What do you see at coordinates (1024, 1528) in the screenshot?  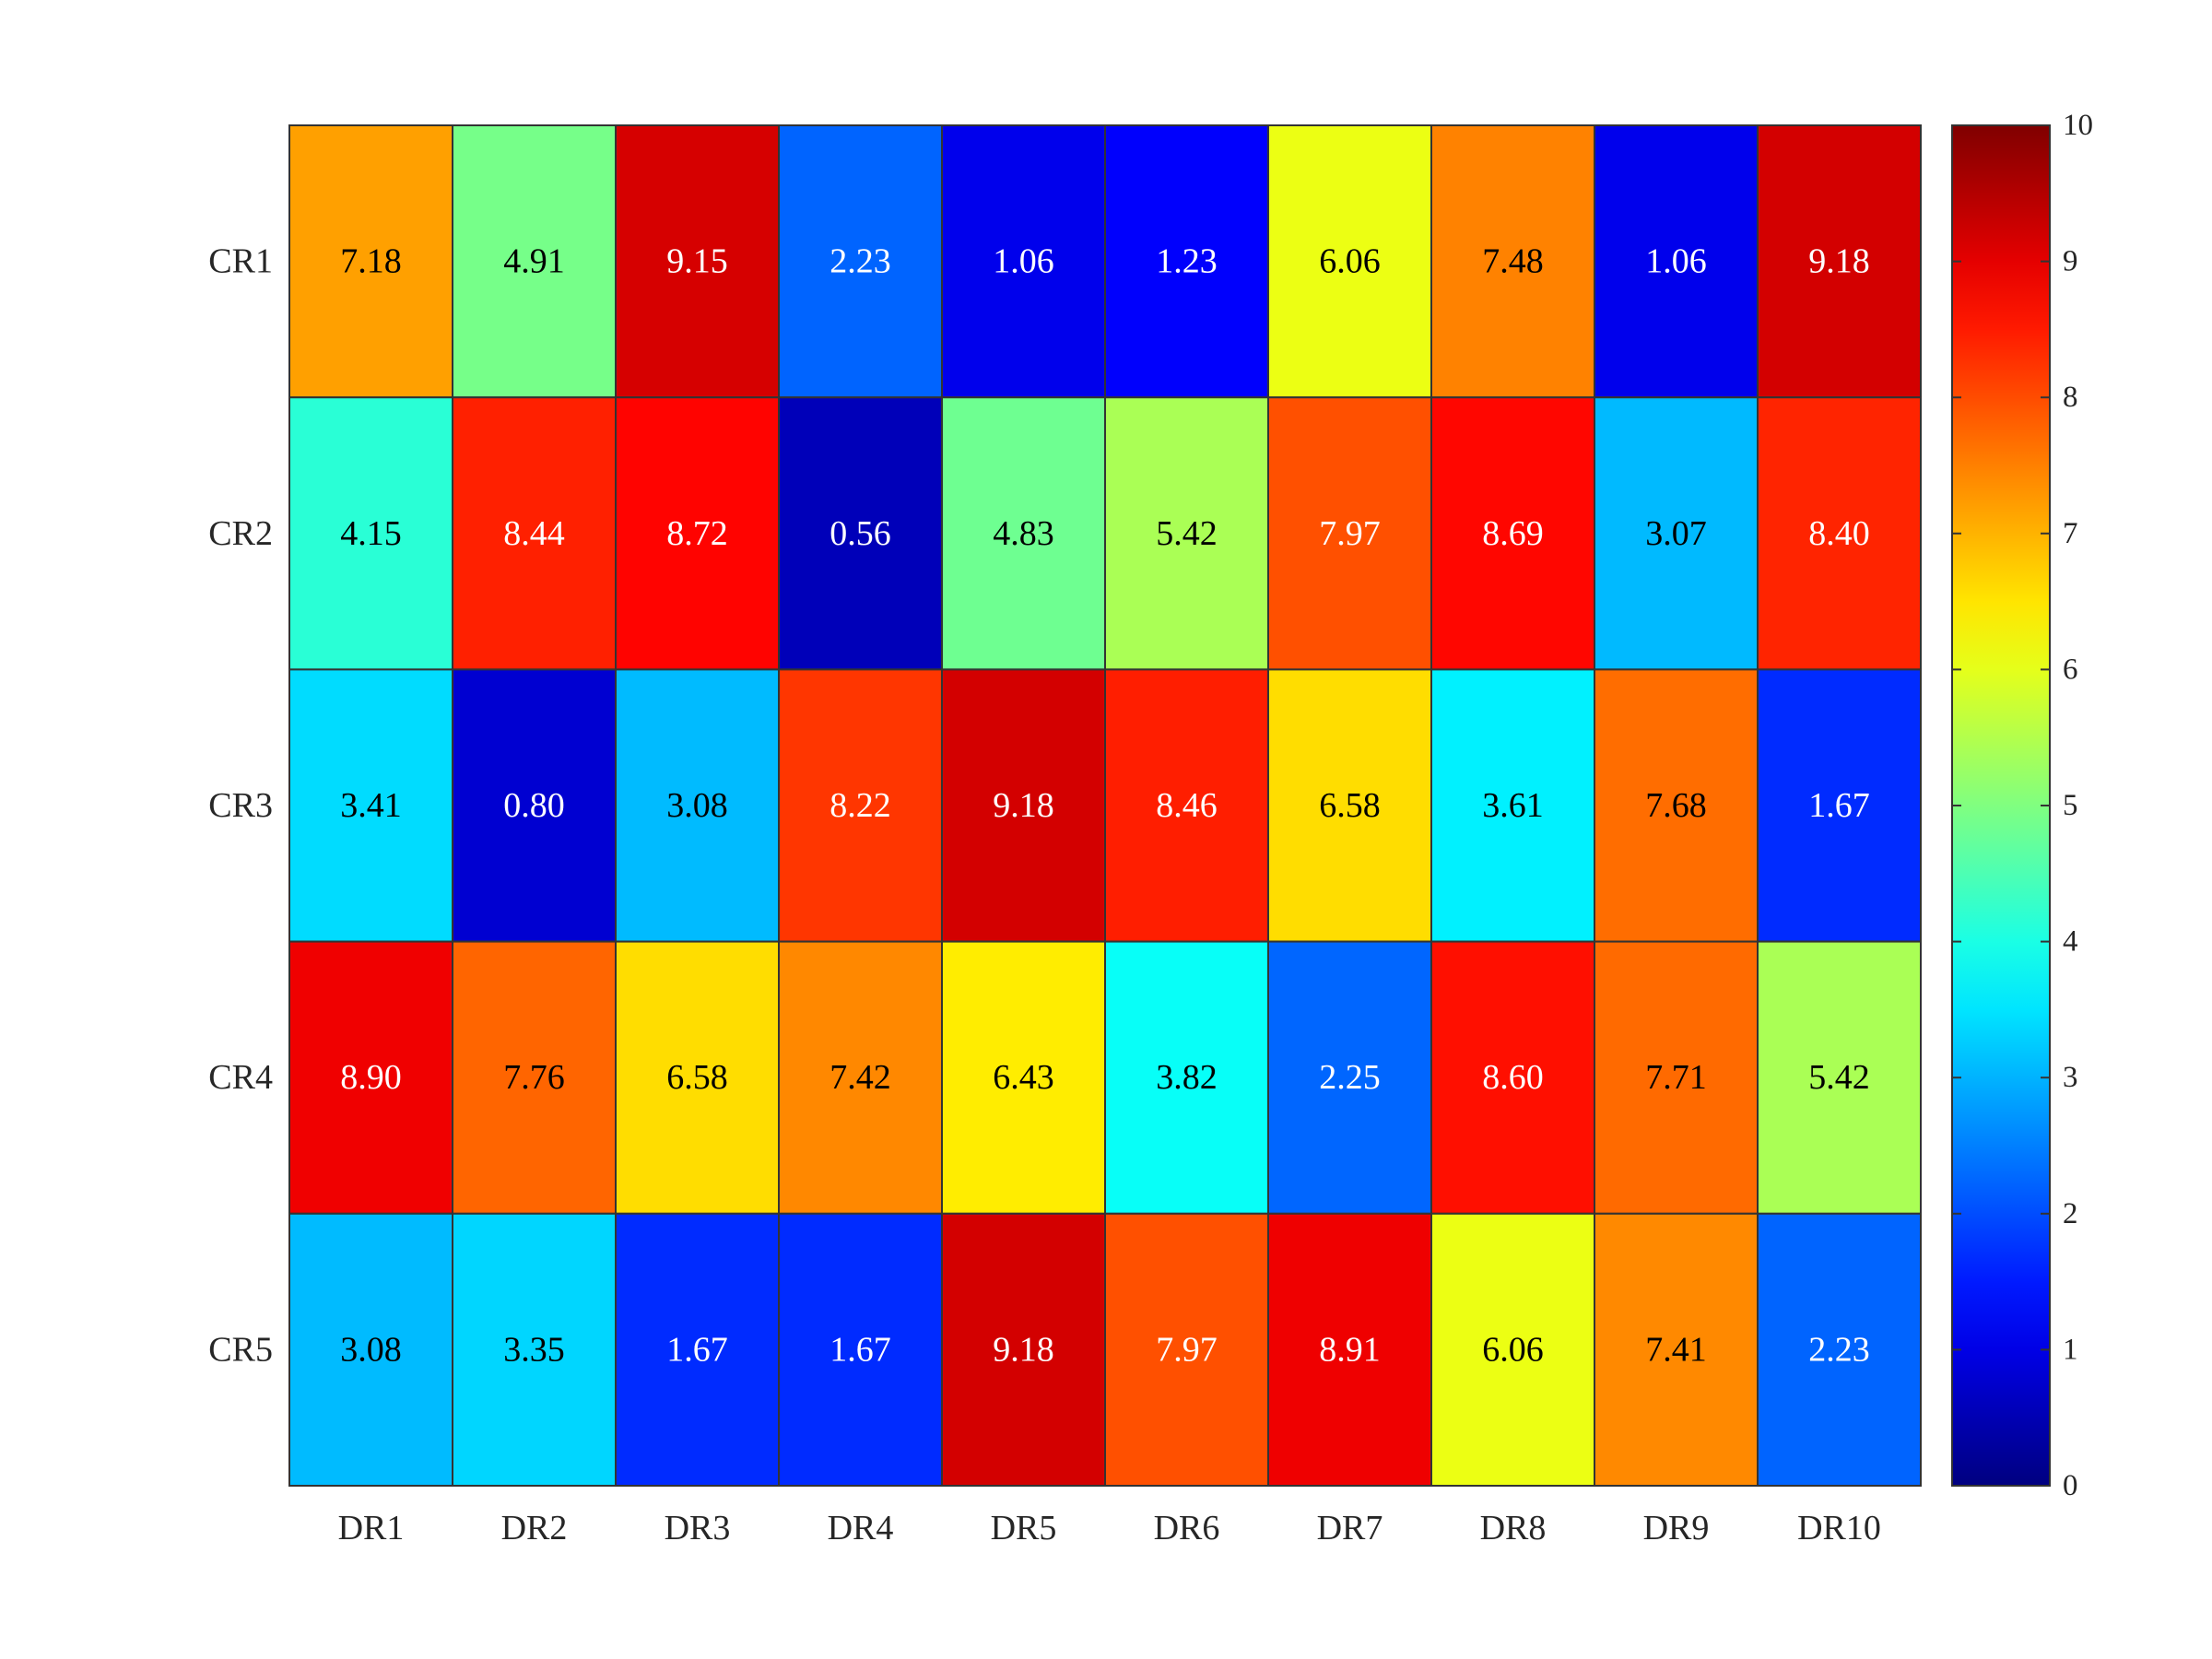 I see `x-tick-label: DR5` at bounding box center [1024, 1528].